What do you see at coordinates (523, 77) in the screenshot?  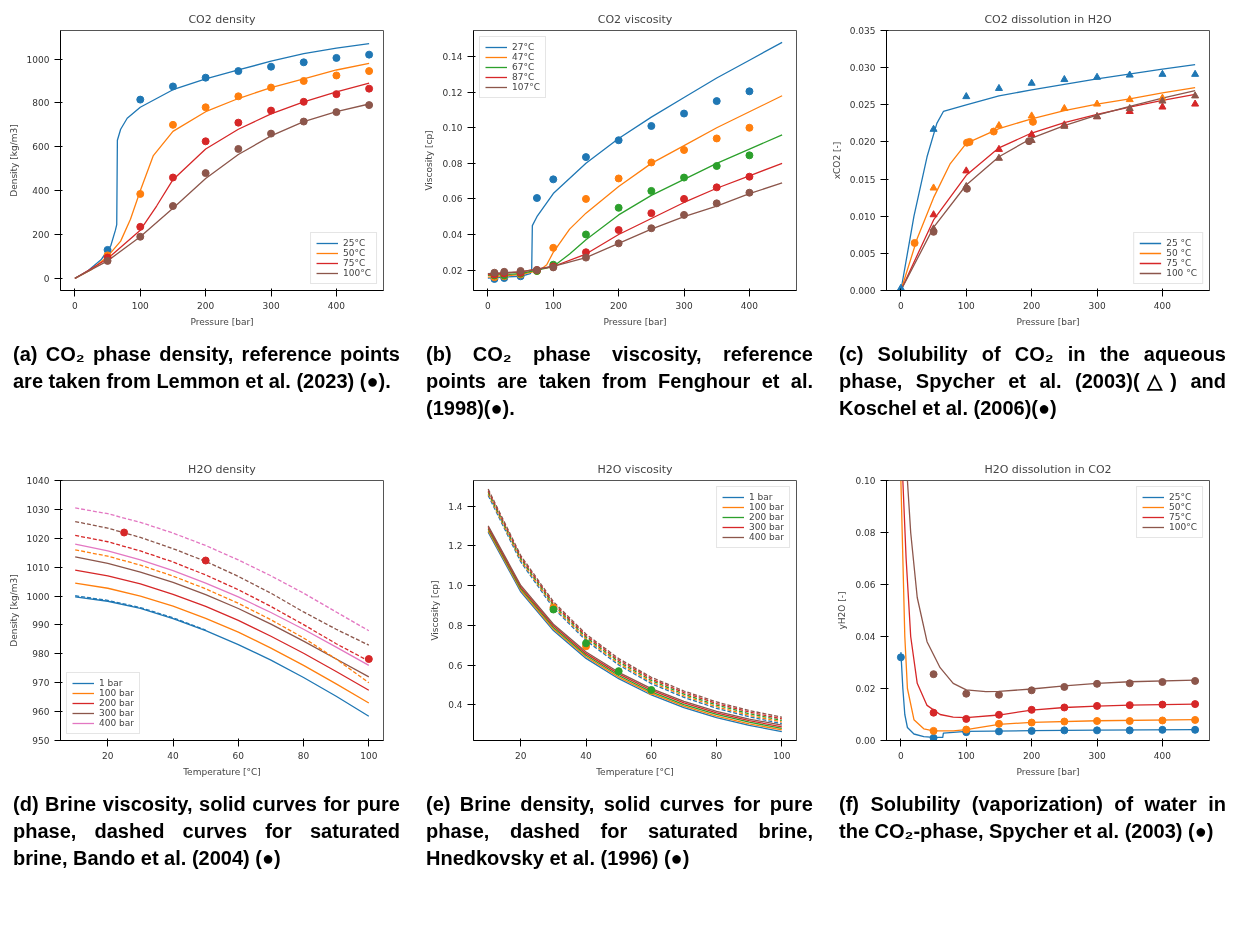 I see `legend-label: 87°C` at bounding box center [523, 77].